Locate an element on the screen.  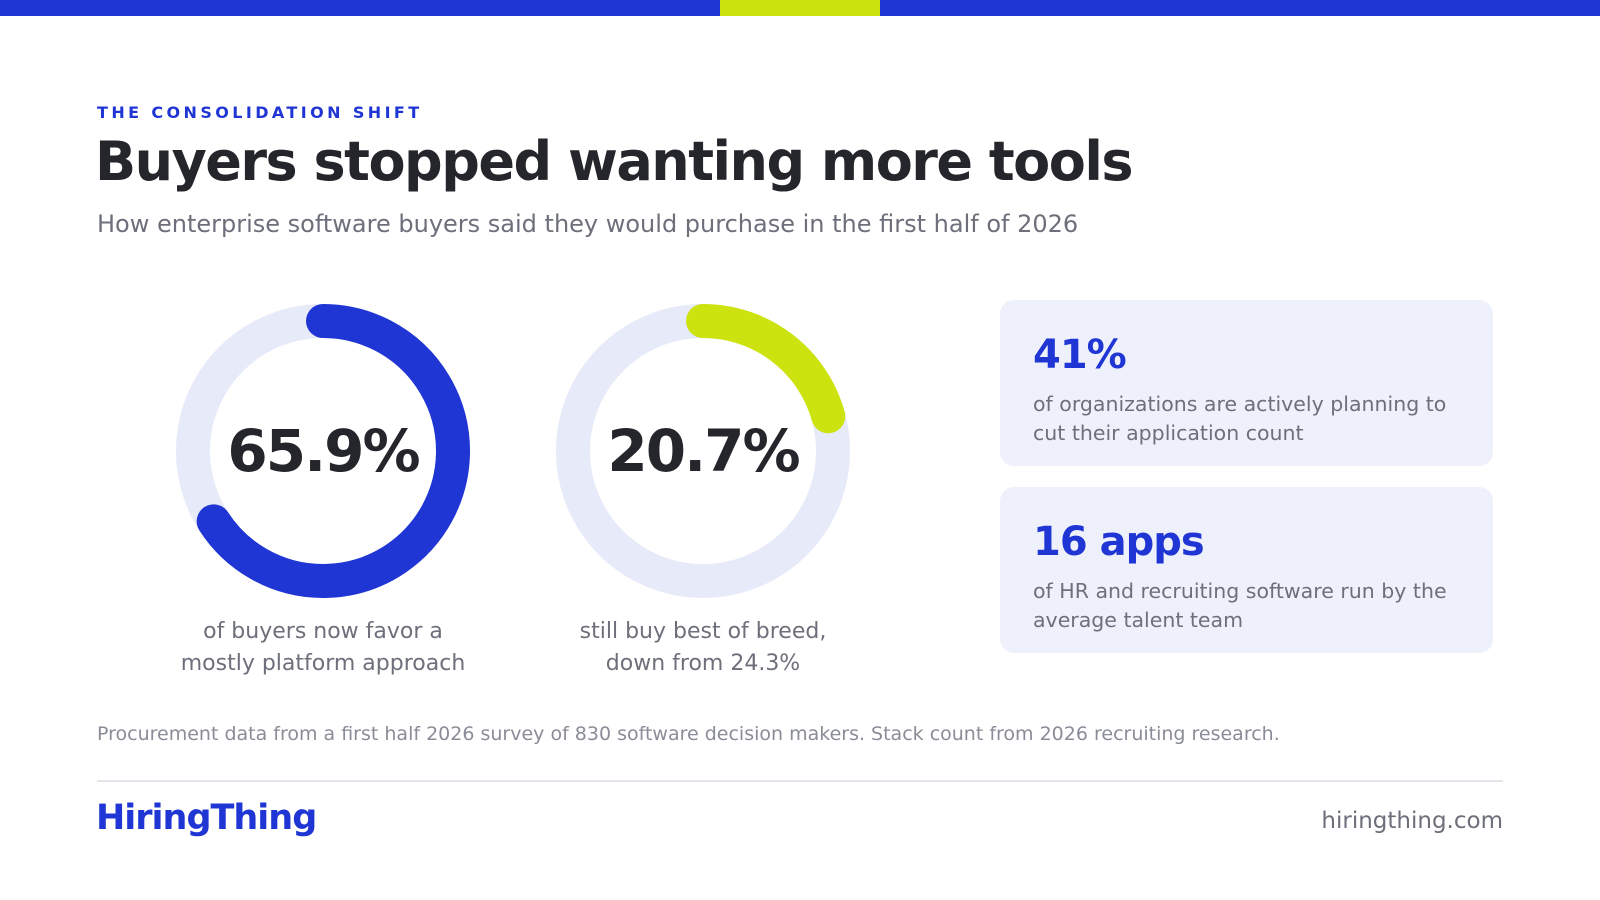
footer-divider is located at coordinates (800, 781).